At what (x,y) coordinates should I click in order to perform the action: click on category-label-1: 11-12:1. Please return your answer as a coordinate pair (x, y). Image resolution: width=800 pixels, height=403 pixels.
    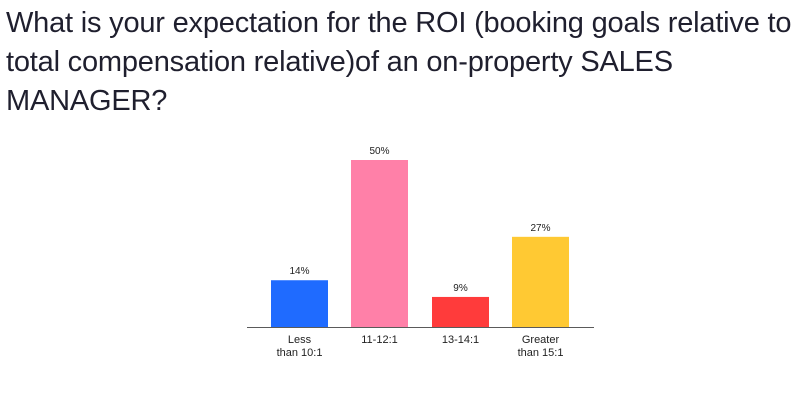
    Looking at the image, I should click on (379, 340).